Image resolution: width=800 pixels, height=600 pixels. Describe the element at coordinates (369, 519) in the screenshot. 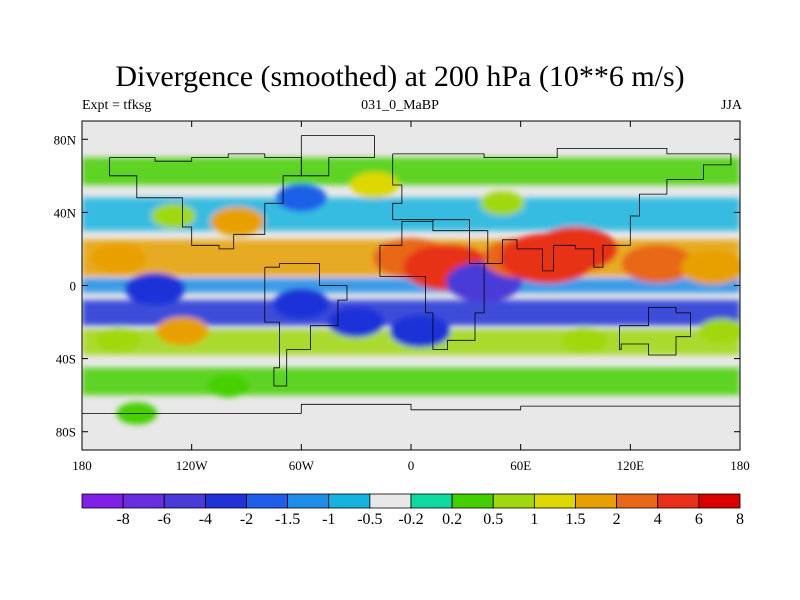

I see `colorbar-label: -0.5` at that location.